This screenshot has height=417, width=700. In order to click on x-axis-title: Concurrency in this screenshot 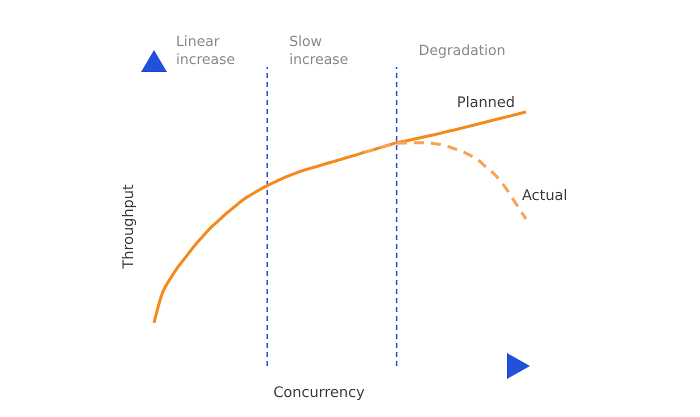, I will do `click(319, 393)`.